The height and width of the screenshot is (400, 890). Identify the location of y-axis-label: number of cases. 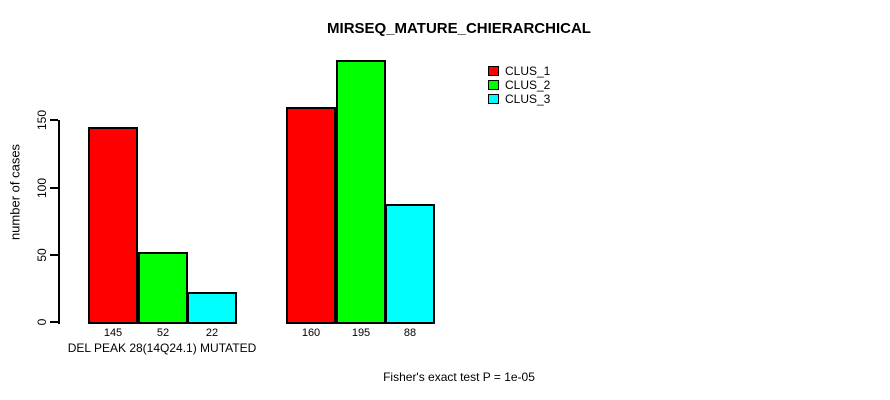
(15, 192).